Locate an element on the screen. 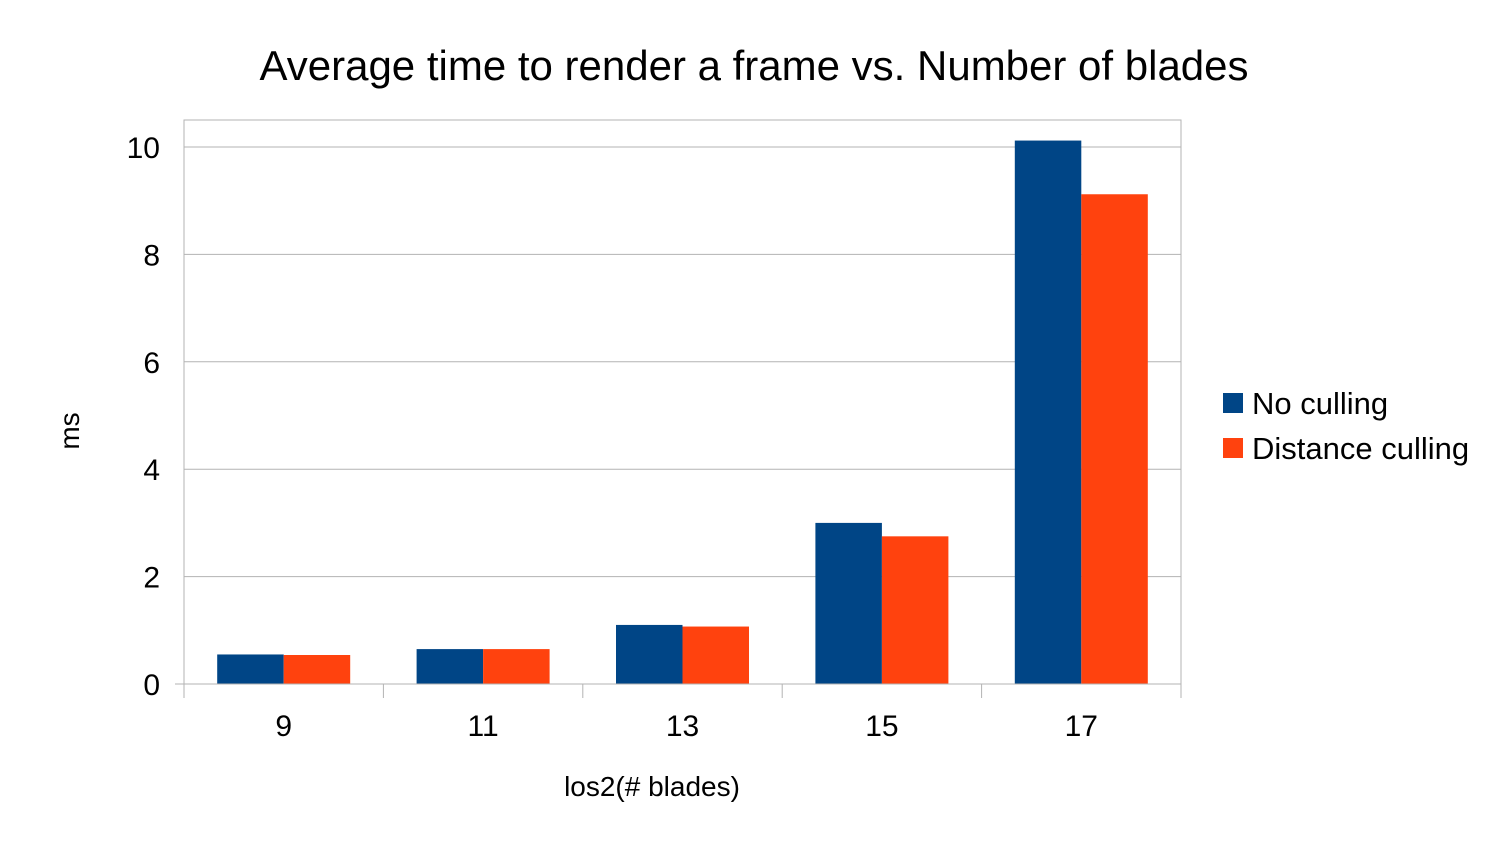 This screenshot has height=855, width=1512. y-tick-label: 4 is located at coordinates (151, 470).